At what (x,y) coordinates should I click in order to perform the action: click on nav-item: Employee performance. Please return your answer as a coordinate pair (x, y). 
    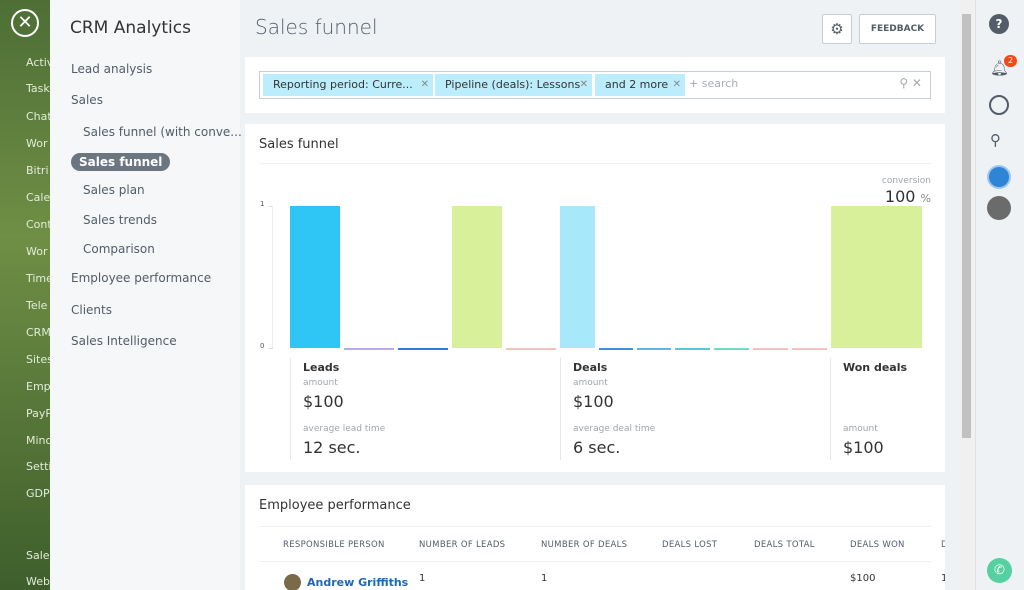
    Looking at the image, I should click on (141, 278).